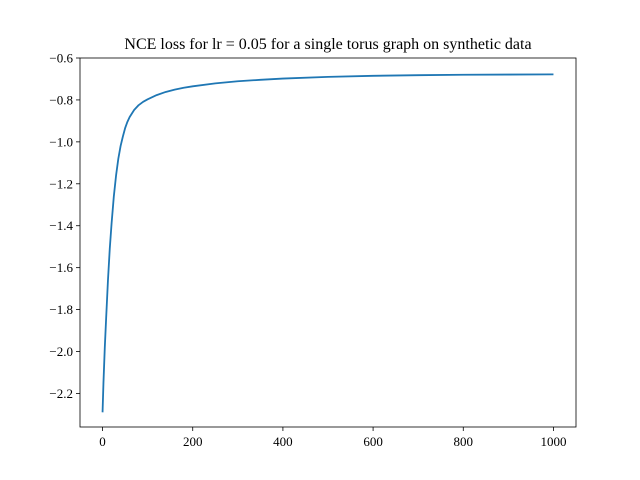  Describe the element at coordinates (61, 309) in the screenshot. I see `y-tick-label: −1.8` at that location.